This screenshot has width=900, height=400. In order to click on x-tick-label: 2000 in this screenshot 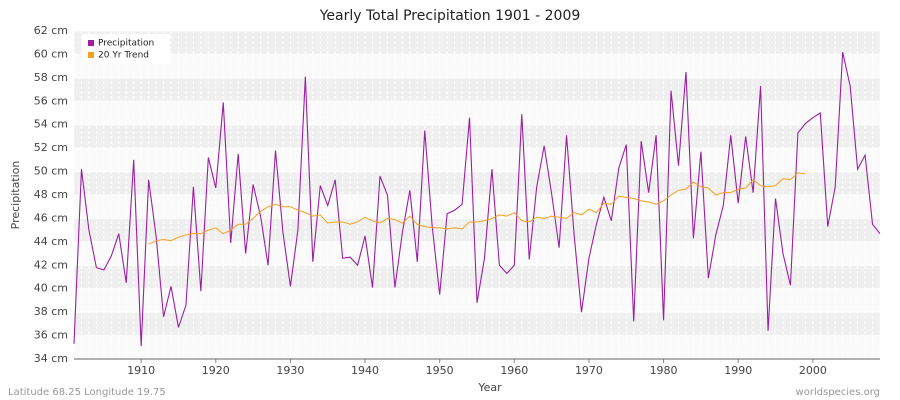, I will do `click(813, 370)`.